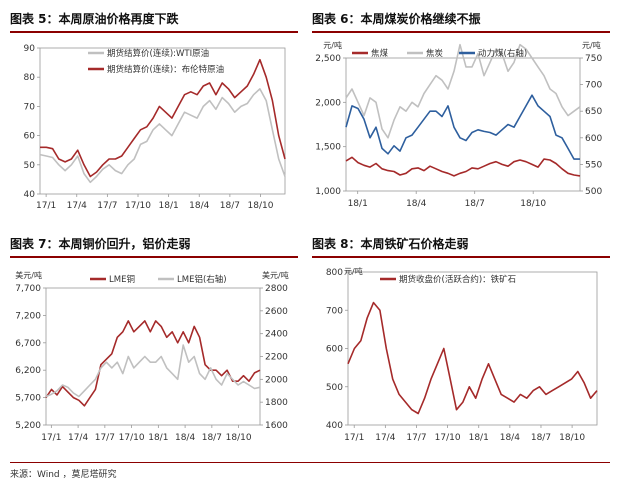 The width and height of the screenshot is (620, 492). I want to click on chart7-x-tick-label: 18/10, so click(239, 438).